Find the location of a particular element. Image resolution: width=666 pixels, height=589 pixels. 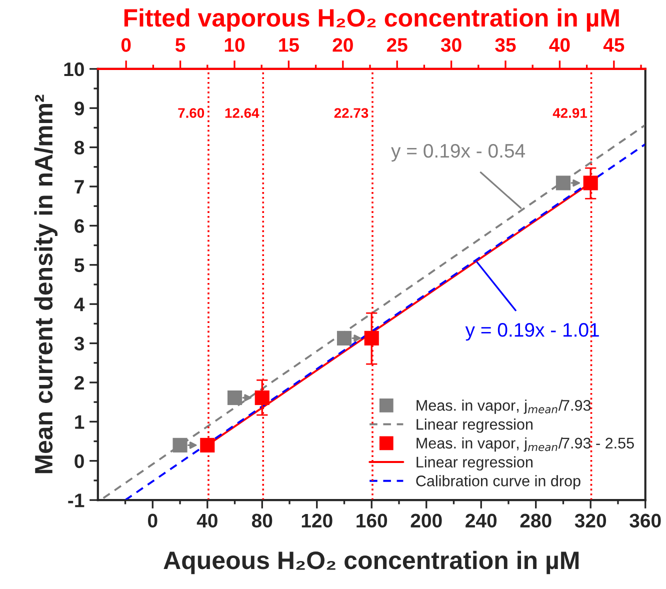

y-axis-title: Mean current density in nA/mm² is located at coordinates (46, 284).